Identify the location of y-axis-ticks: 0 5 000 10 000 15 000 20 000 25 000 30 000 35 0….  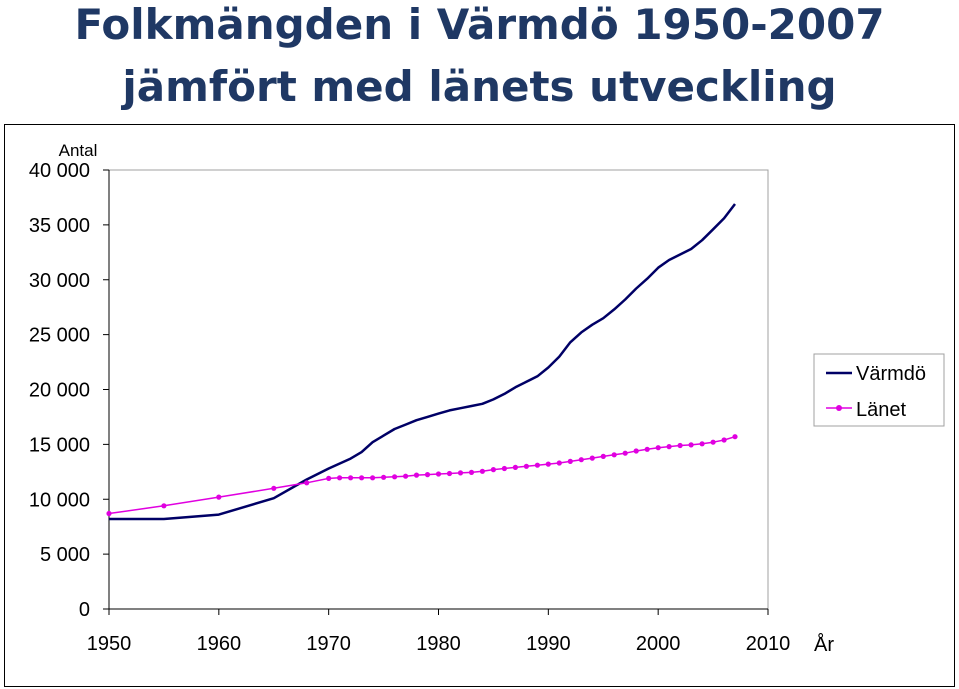
(69, 390).